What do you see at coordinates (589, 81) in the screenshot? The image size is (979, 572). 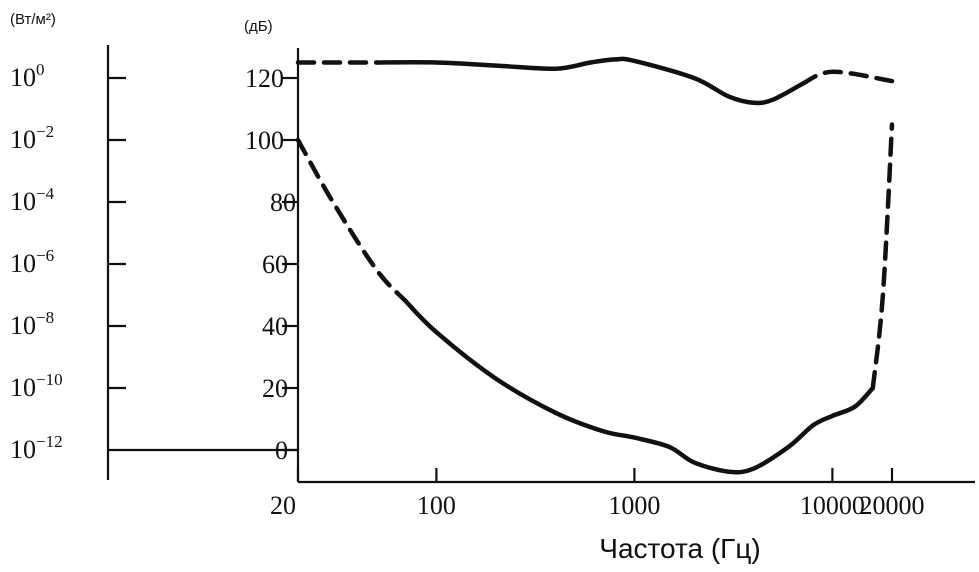 I see `pain-threshold-curve-solid` at bounding box center [589, 81].